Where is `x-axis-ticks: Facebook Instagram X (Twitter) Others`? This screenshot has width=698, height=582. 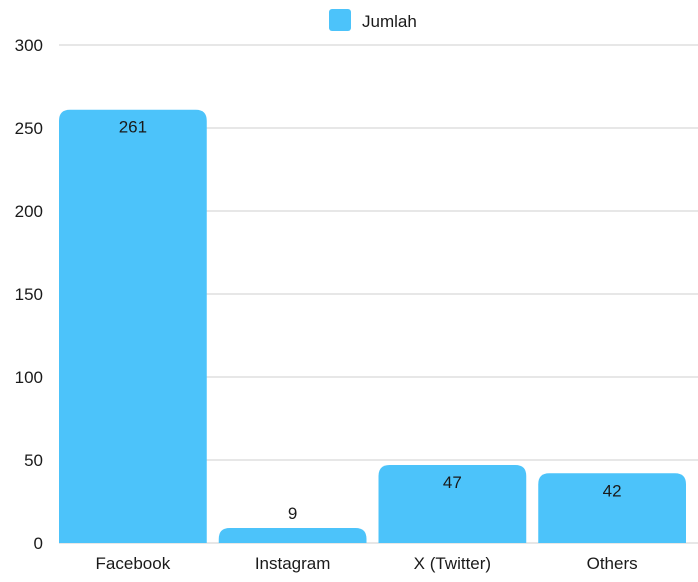
x-axis-ticks: Facebook Instagram X (Twitter) Others is located at coordinates (367, 563).